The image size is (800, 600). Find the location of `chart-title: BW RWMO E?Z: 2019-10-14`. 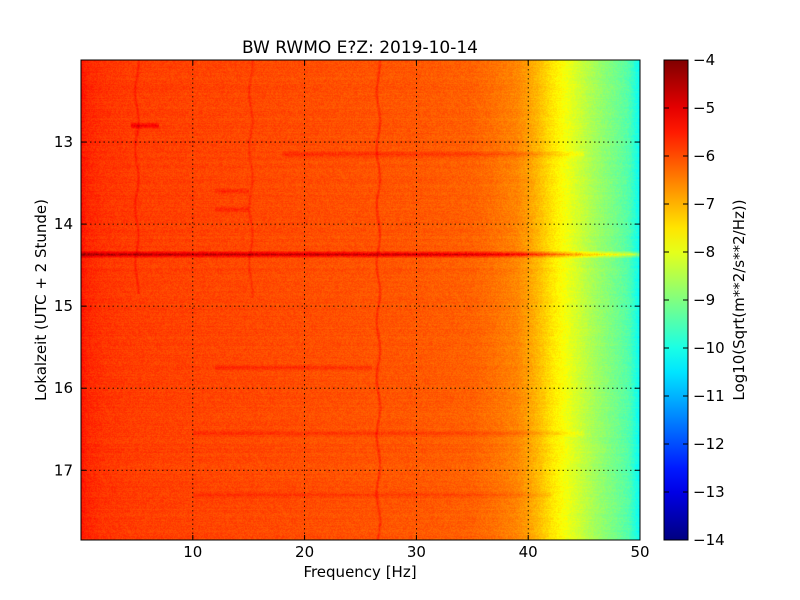

chart-title: BW RWMO E?Z: 2019-10-14 is located at coordinates (360, 48).